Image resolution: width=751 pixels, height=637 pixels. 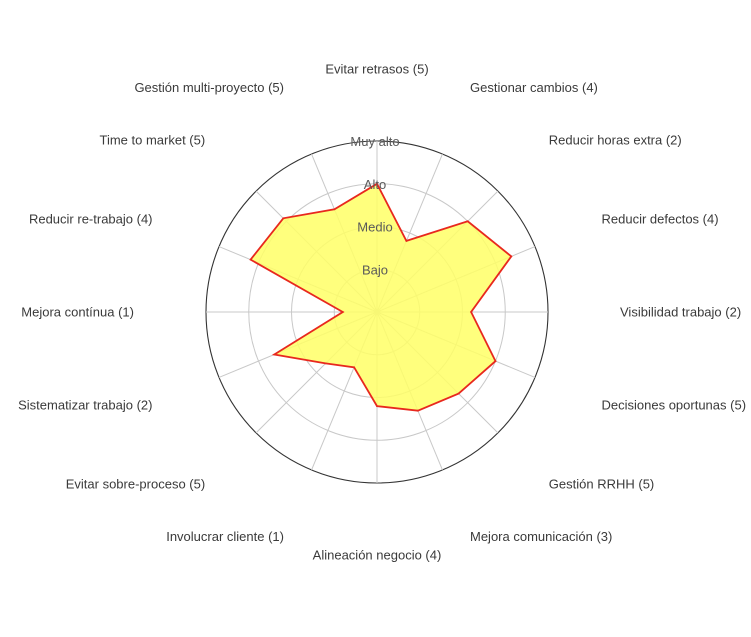 What do you see at coordinates (660, 219) in the screenshot?
I see `radar-axis-label: Reducir defectos (4)` at bounding box center [660, 219].